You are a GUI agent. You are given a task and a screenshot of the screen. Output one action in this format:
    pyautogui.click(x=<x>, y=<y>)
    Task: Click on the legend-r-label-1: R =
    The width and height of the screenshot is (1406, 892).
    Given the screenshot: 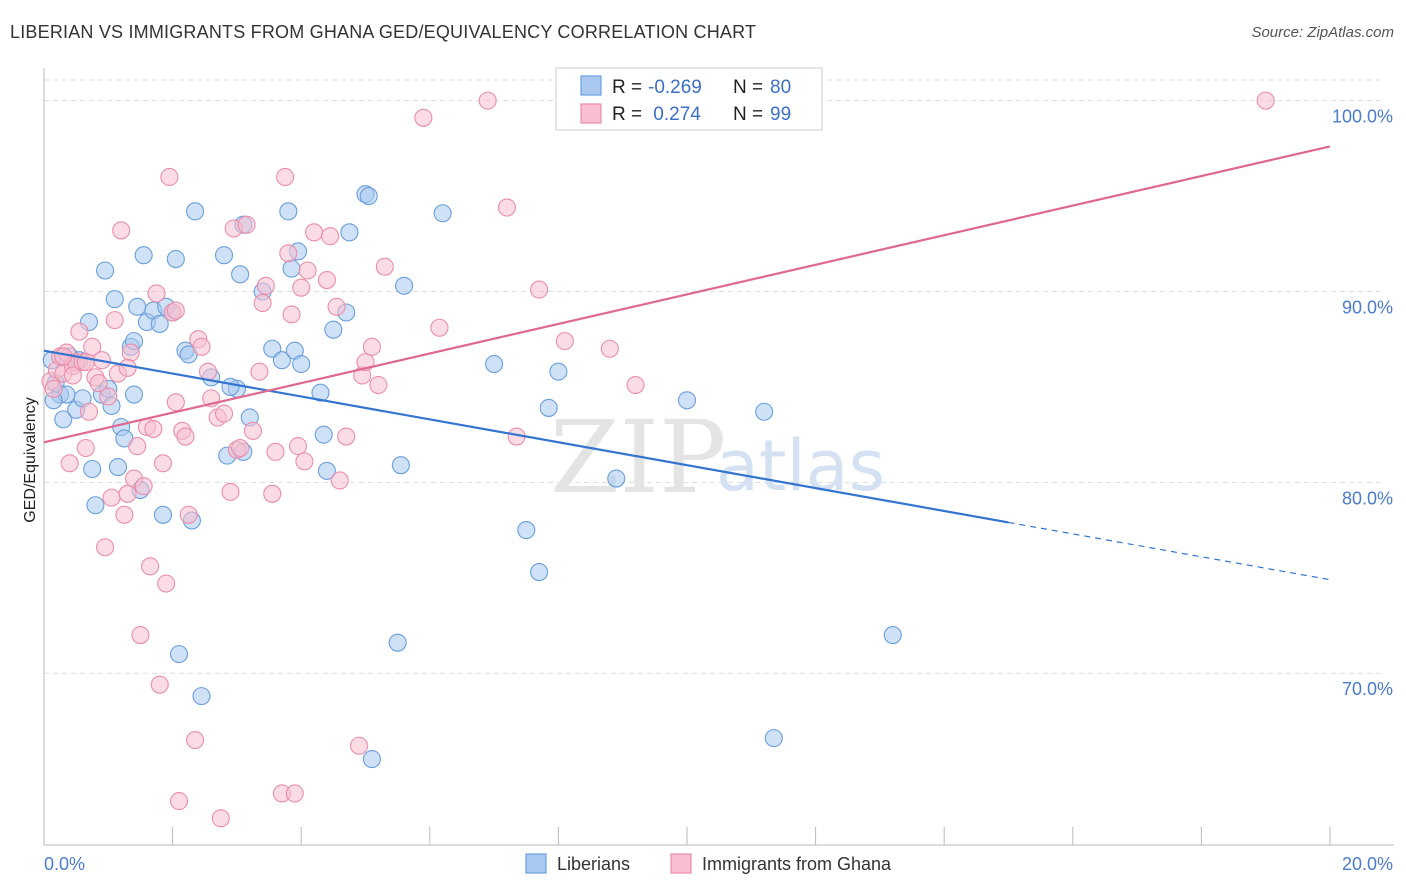 What is the action you would take?
    pyautogui.click(x=627, y=87)
    